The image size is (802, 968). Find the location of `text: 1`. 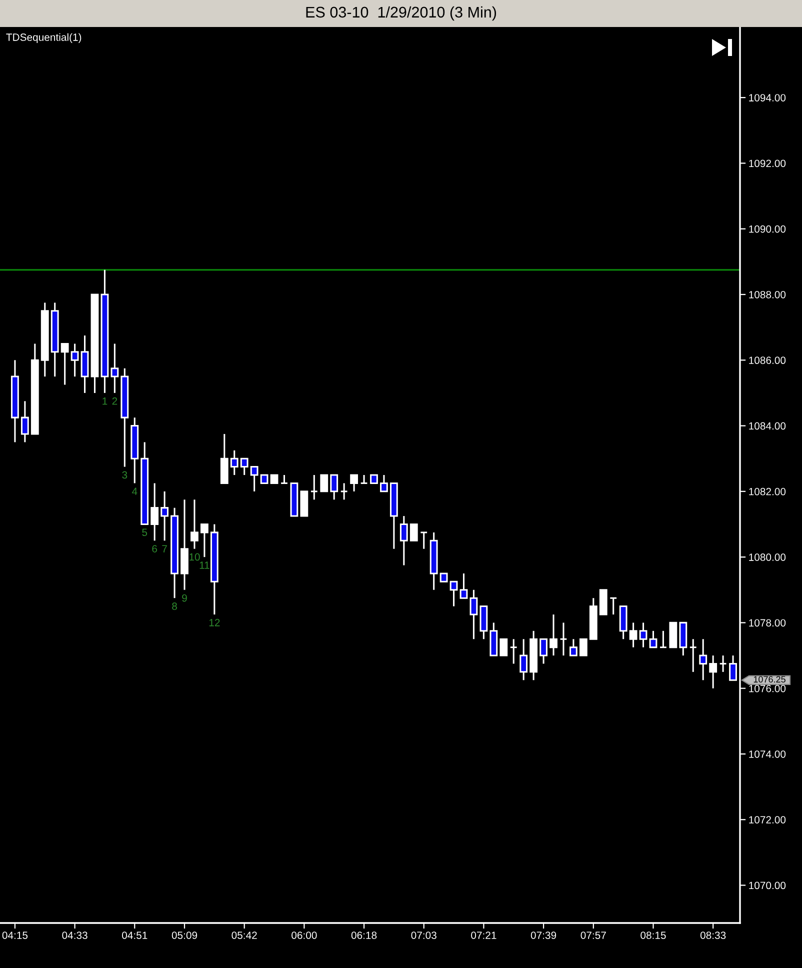

text: 1 is located at coordinates (105, 401).